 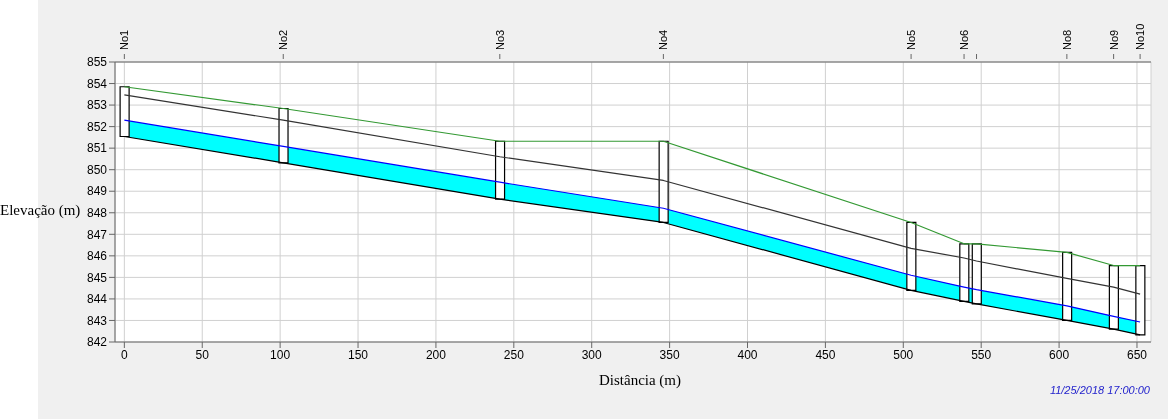 What do you see at coordinates (97, 169) in the screenshot?
I see `y-tick-label: 850` at bounding box center [97, 169].